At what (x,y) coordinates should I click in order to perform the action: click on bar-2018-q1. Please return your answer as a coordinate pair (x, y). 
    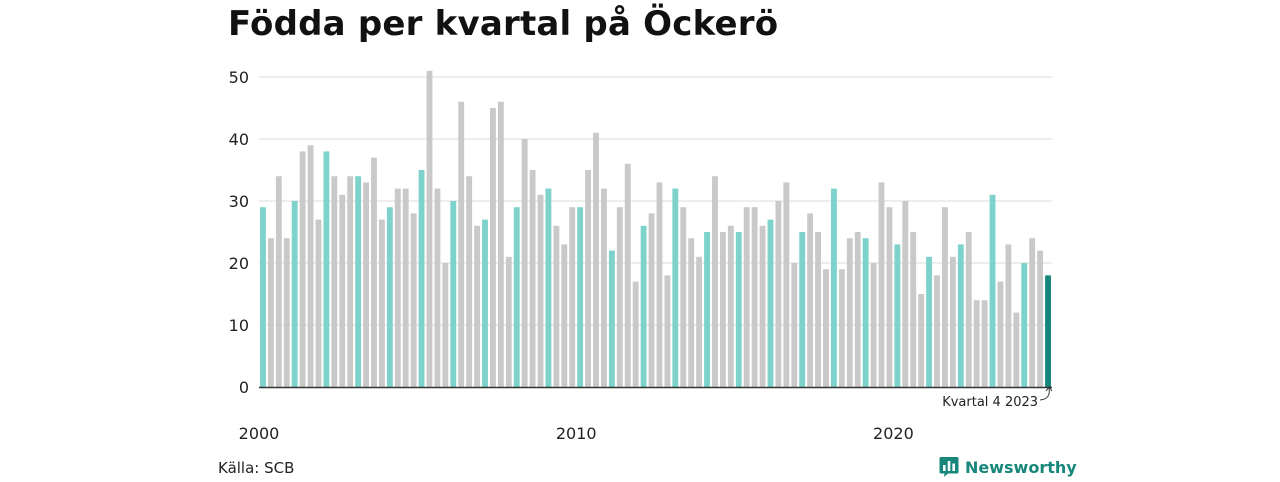
    Looking at the image, I should click on (833, 287).